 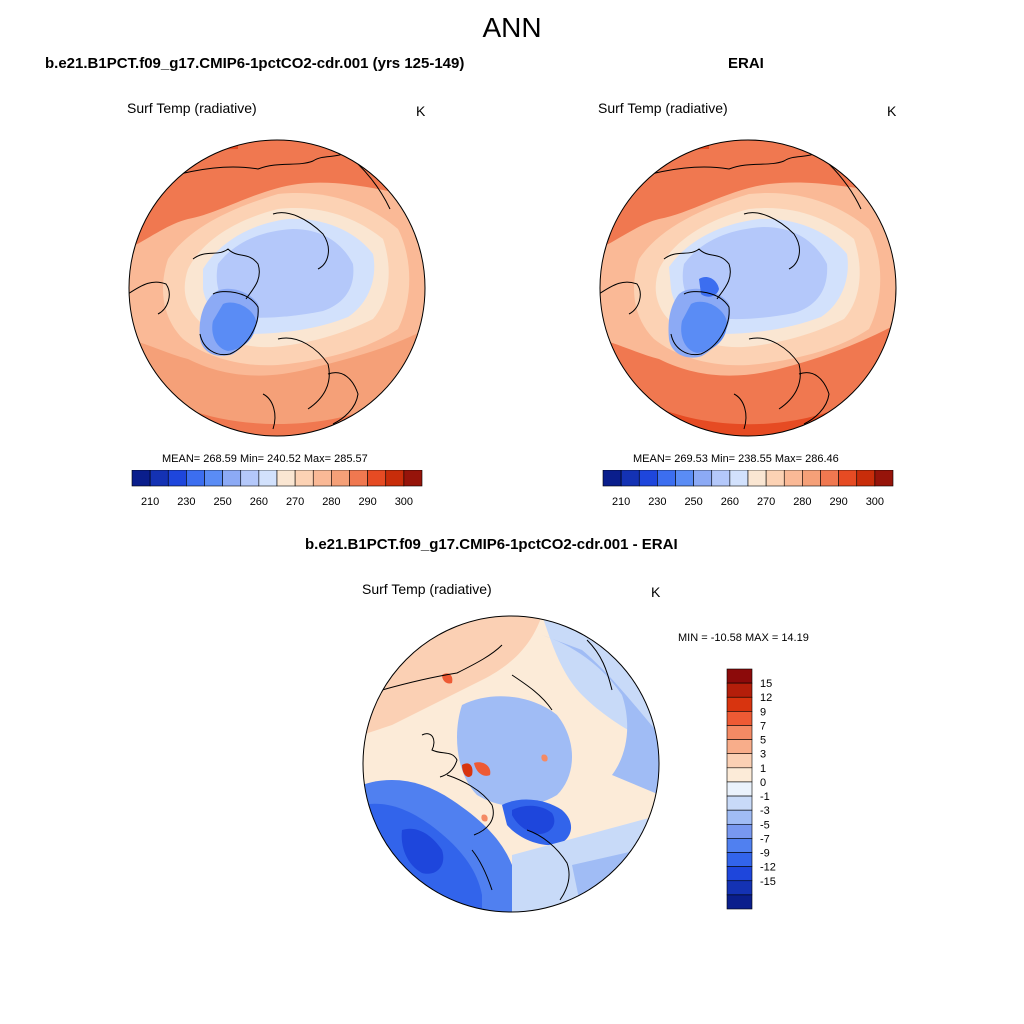 What do you see at coordinates (497, 770) in the screenshot?
I see `panel3-coastlines` at bounding box center [497, 770].